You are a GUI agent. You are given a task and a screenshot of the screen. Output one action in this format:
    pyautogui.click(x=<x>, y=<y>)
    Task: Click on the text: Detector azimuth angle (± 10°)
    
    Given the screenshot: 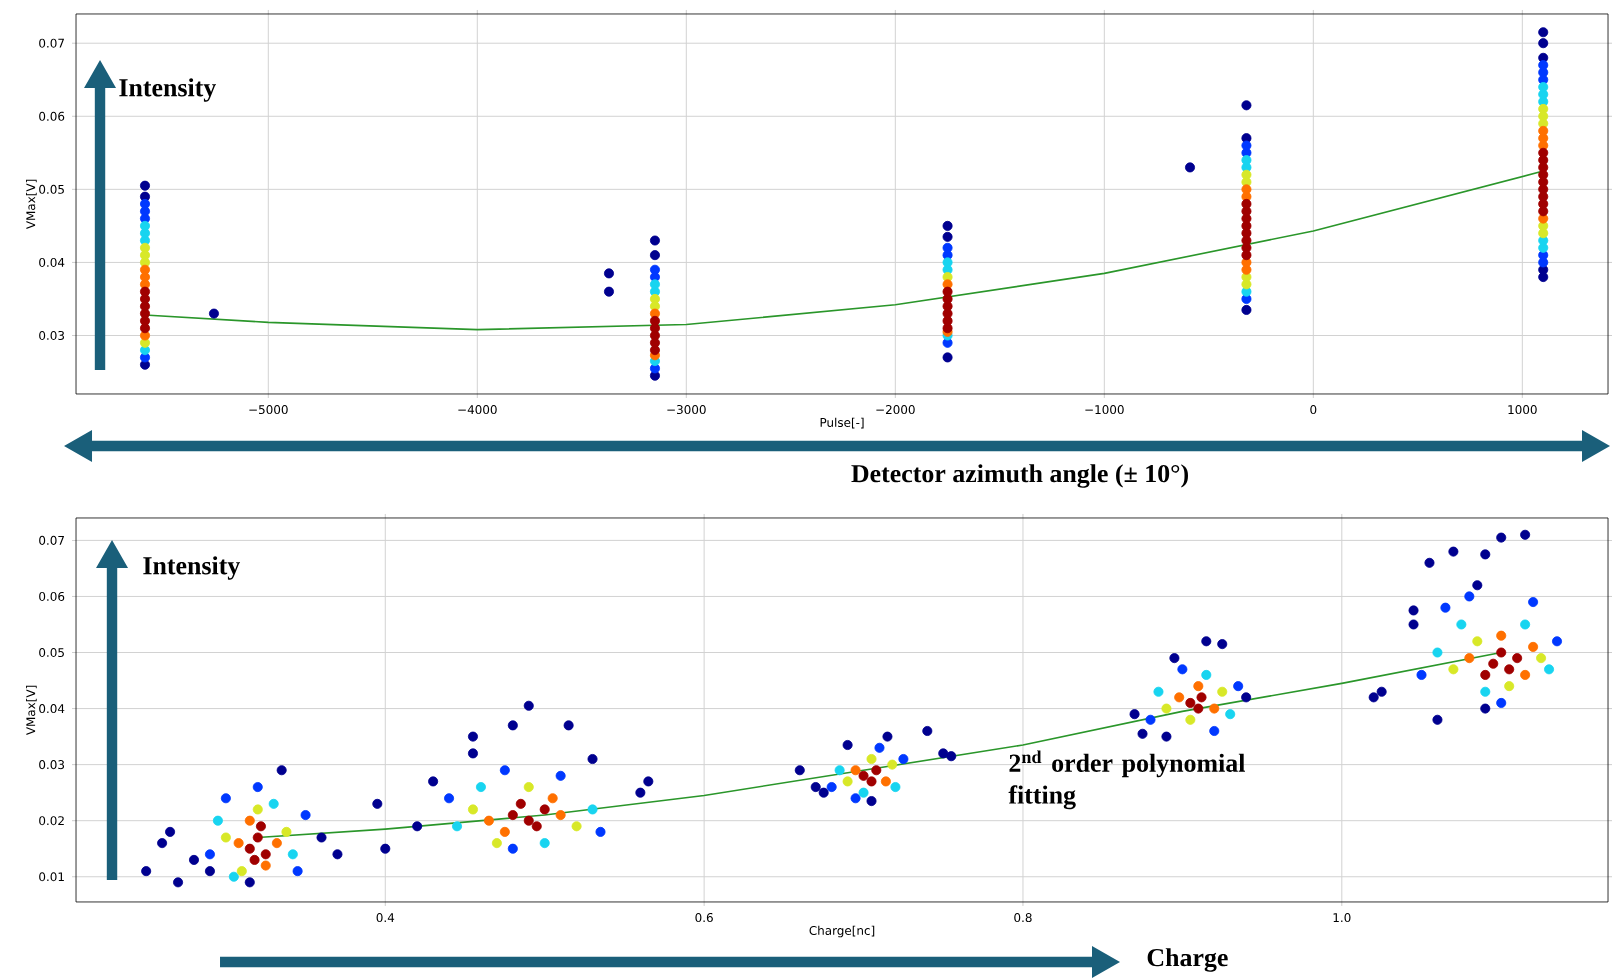 What is the action you would take?
    pyautogui.click(x=1019, y=476)
    